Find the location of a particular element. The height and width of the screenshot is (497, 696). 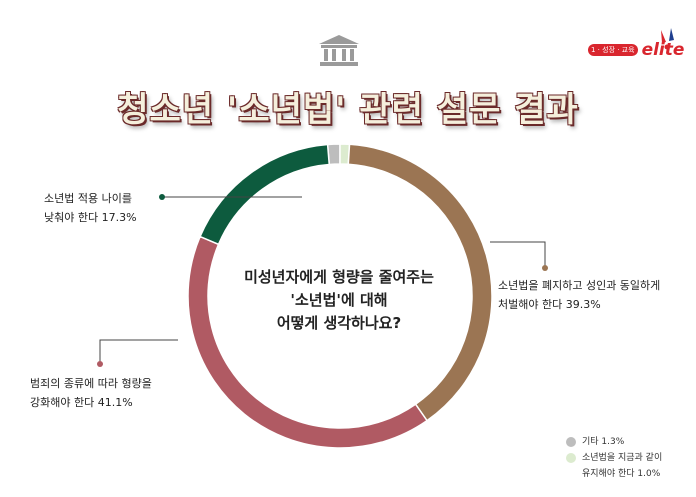

sparkle-icon is located at coordinates (667, 39).